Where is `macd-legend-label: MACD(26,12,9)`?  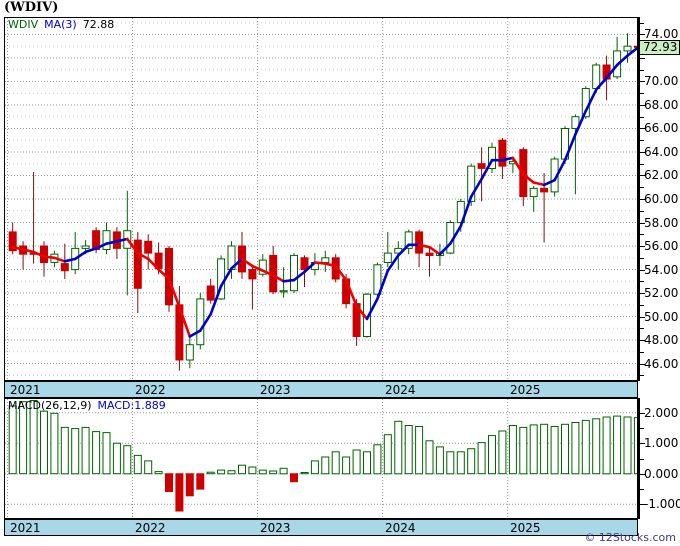
macd-legend-label: MACD(26,12,9) is located at coordinates (50, 405).